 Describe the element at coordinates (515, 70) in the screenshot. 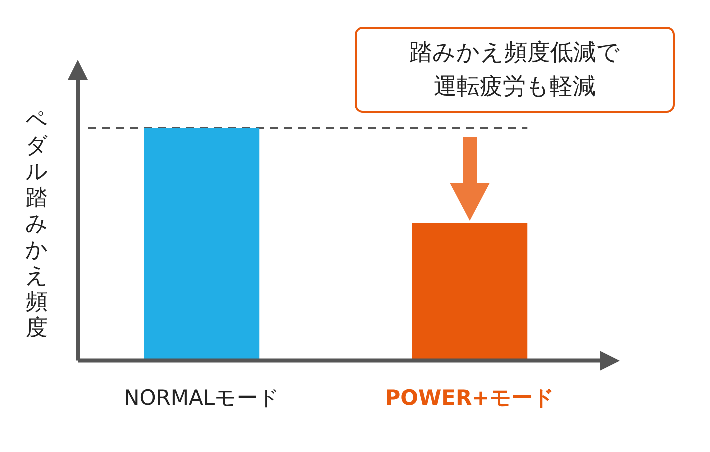

I see `text: 踏みかえ頻度低減で運転疲労も軽減` at that location.